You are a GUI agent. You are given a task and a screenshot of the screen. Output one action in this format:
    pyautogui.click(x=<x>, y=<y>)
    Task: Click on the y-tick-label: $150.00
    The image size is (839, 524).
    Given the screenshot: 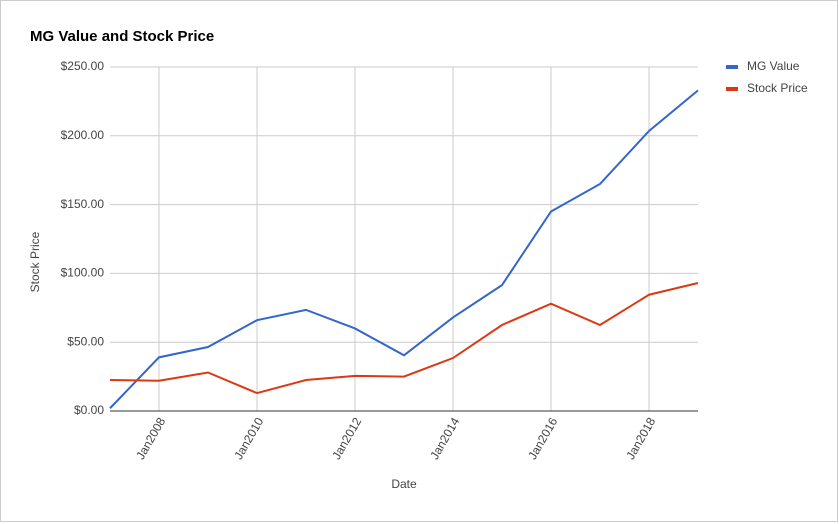 What is the action you would take?
    pyautogui.click(x=83, y=204)
    